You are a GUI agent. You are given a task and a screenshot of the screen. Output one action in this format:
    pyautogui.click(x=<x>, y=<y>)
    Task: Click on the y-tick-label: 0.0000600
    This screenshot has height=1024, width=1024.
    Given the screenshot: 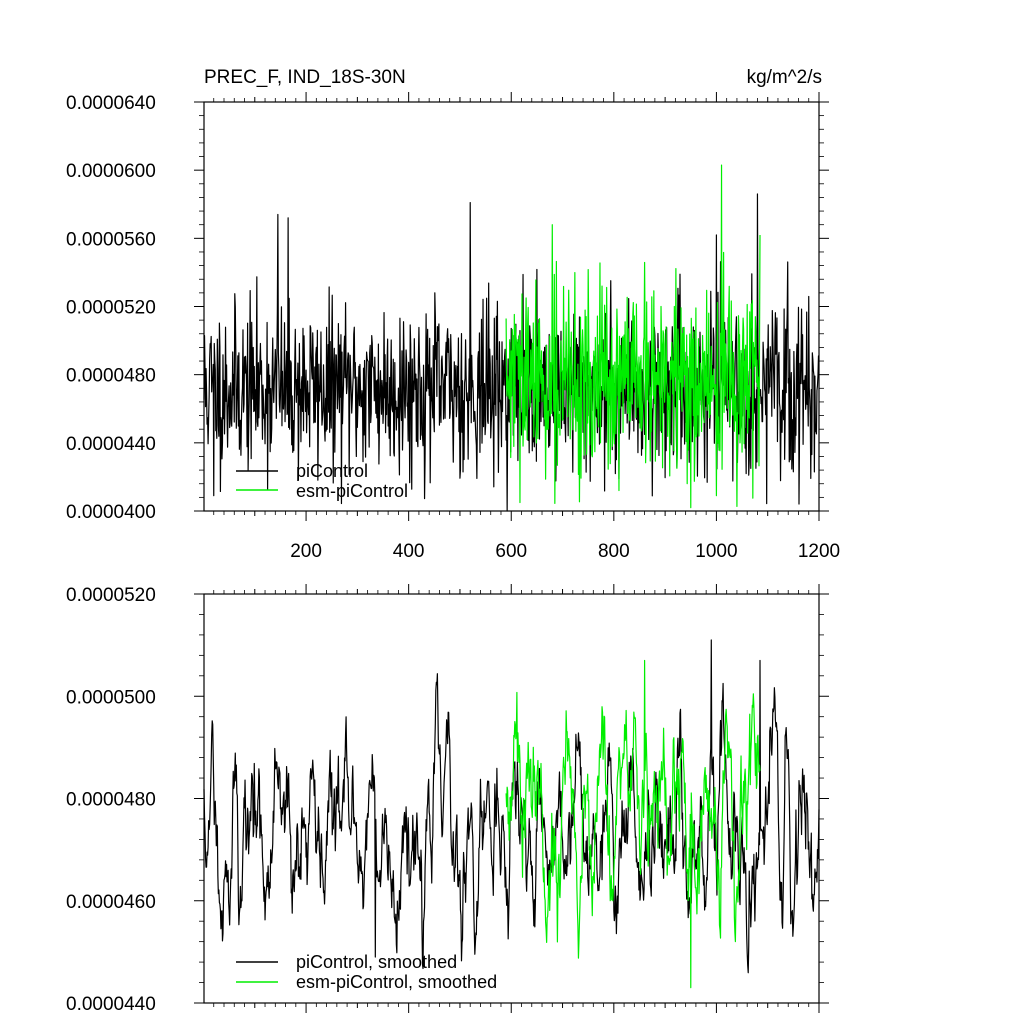 What is the action you would take?
    pyautogui.click(x=111, y=171)
    